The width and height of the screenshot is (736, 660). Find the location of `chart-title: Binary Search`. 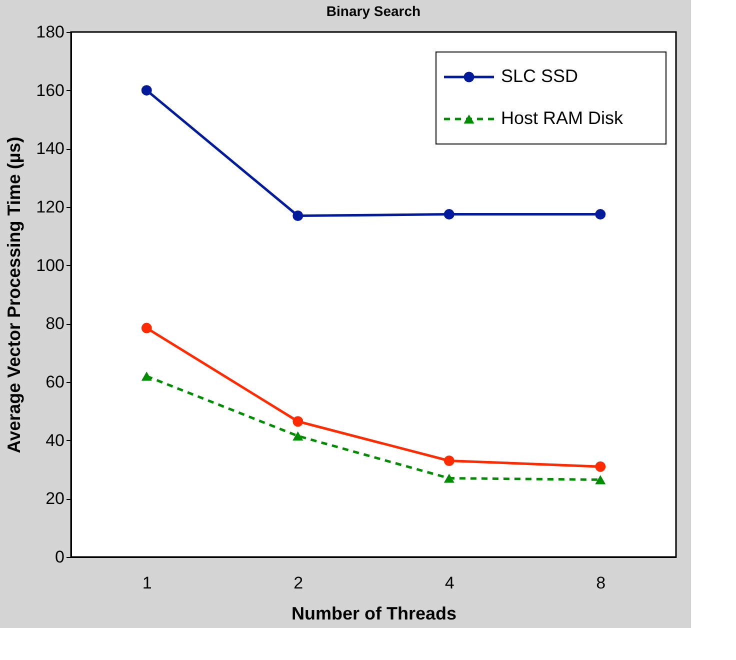

chart-title: Binary Search is located at coordinates (373, 11).